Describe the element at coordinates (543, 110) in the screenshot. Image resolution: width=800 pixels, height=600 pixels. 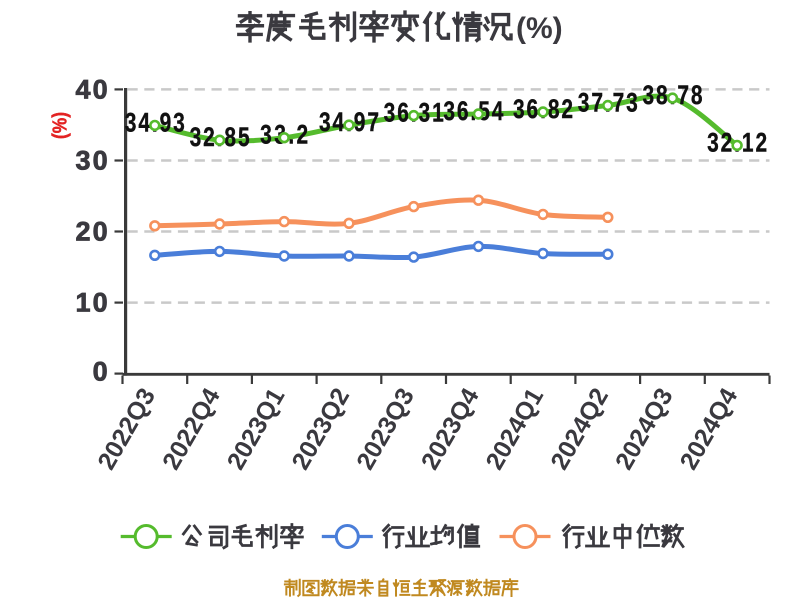
I see `svg-text: 36.82` at that location.